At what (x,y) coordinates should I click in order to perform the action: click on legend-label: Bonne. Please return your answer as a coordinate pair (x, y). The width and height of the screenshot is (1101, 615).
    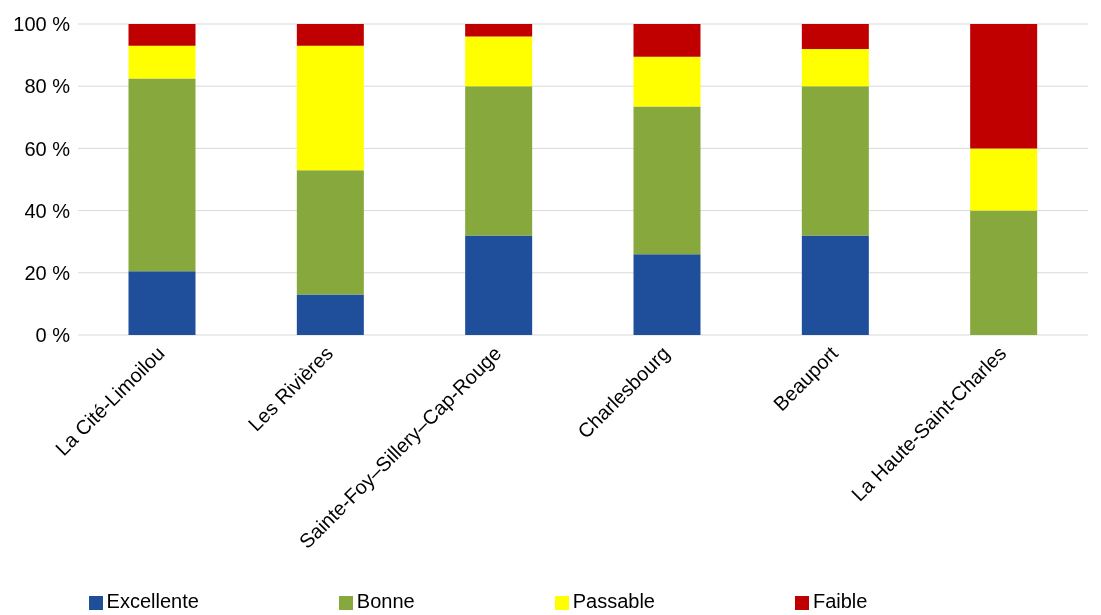
    Looking at the image, I should click on (385, 601).